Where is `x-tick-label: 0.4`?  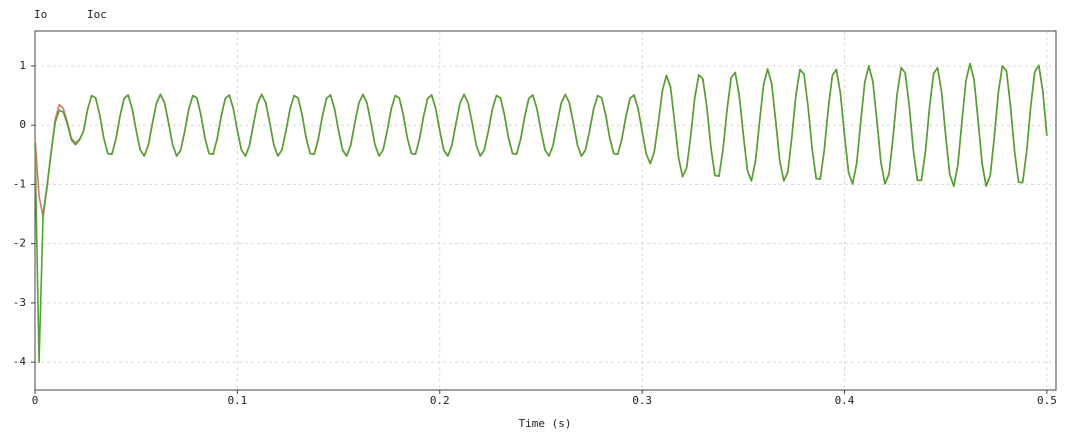 x-tick-label: 0.4 is located at coordinates (845, 400).